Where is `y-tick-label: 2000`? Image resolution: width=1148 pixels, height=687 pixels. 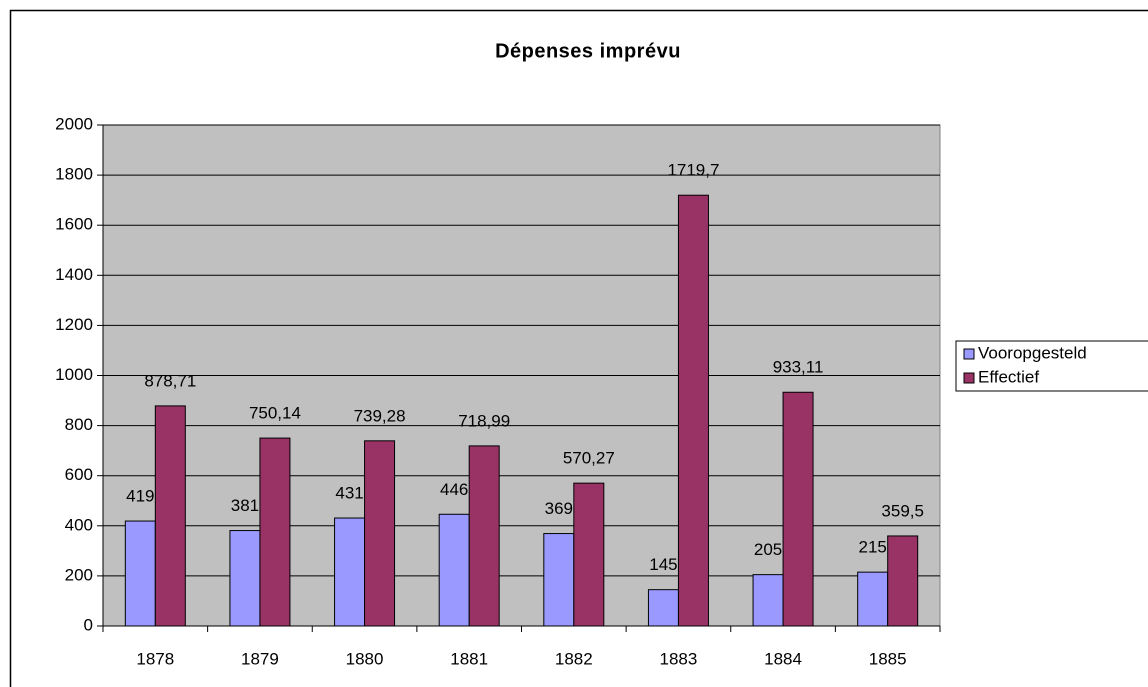
y-tick-label: 2000 is located at coordinates (74, 123).